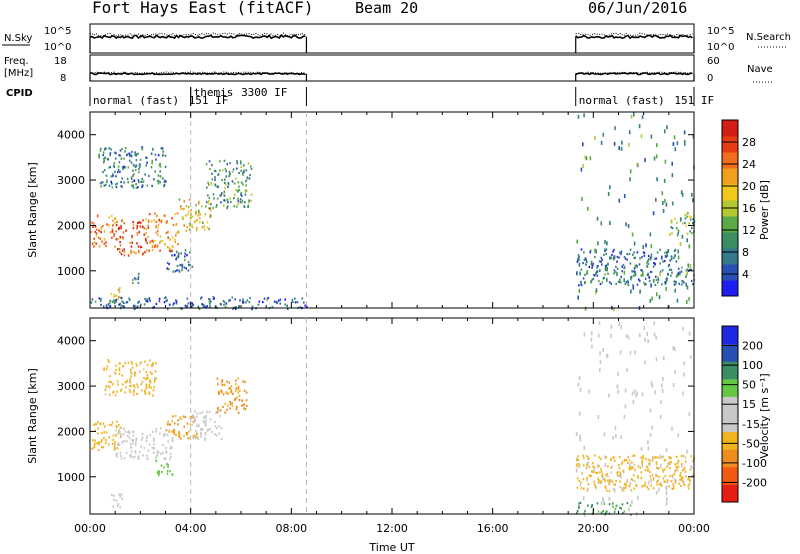 Image resolution: width=800 pixels, height=554 pixels. I want to click on colorbar-tick-label: 20, so click(749, 186).